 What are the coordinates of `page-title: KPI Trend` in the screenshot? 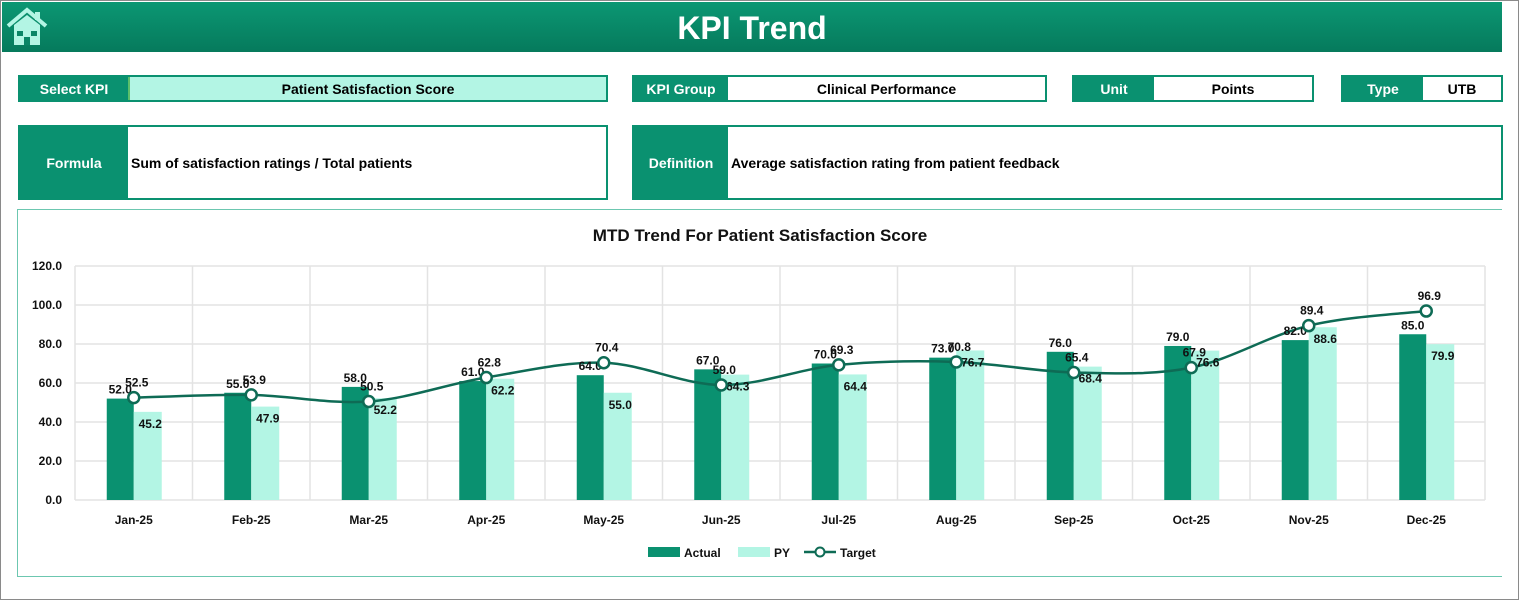 It's located at (752, 28).